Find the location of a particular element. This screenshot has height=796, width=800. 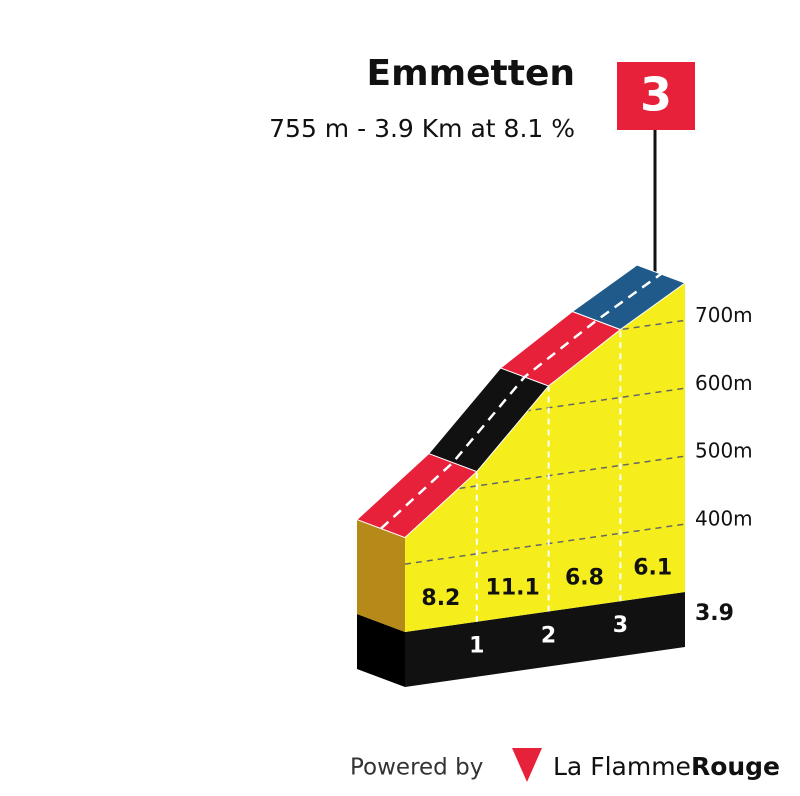

category-flag is located at coordinates (656, 96).